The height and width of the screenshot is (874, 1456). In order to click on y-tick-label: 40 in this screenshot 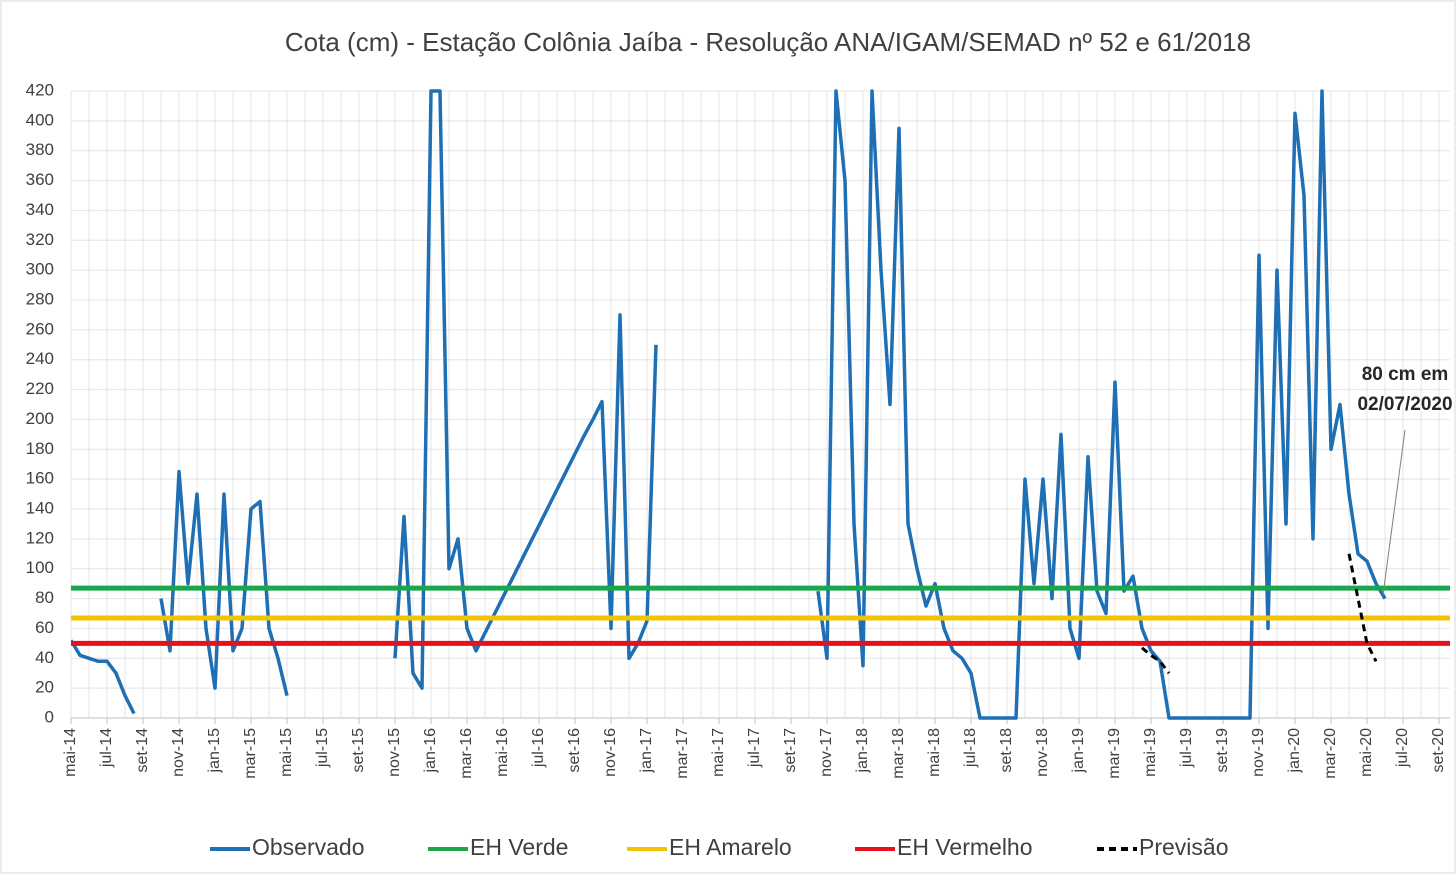, I will do `click(44, 657)`.